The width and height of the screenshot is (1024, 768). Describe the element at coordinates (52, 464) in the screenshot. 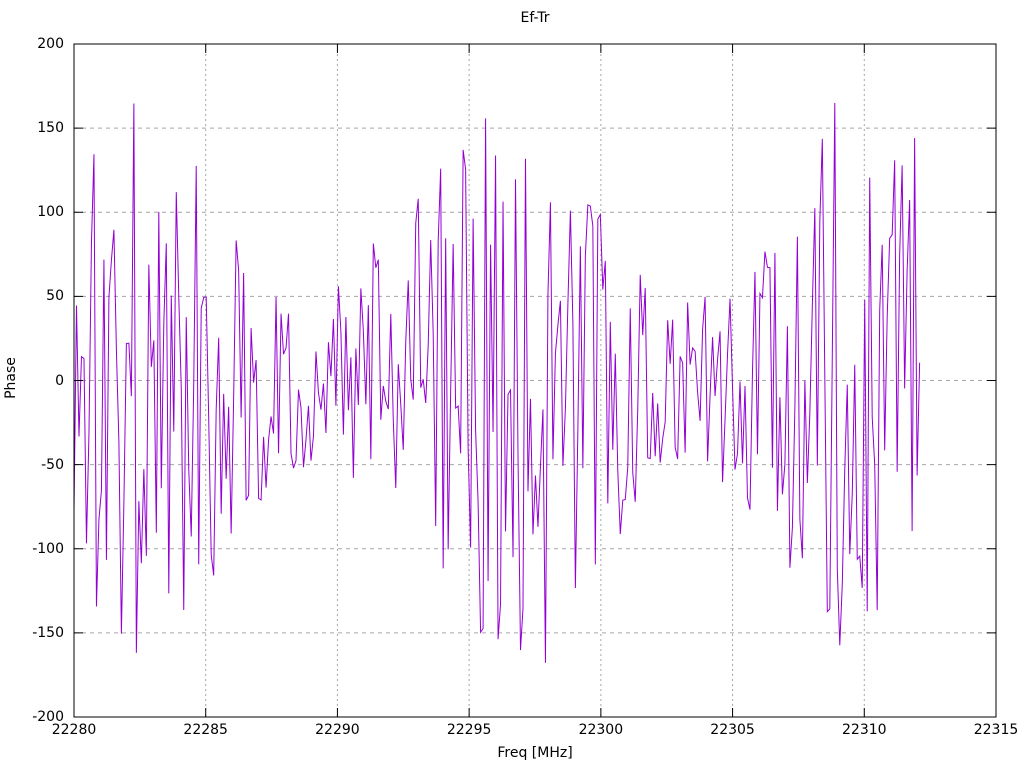

I see `y-tick-label: -50` at that location.